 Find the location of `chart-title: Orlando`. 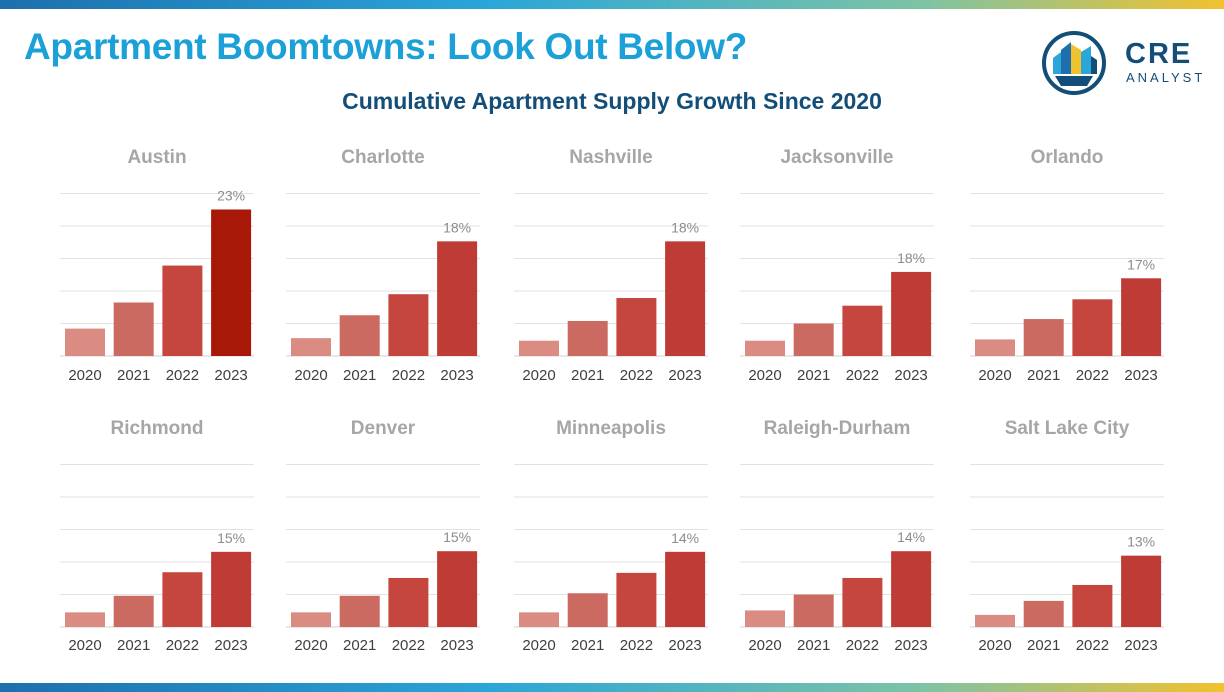

chart-title: Orlando is located at coordinates (1067, 157).